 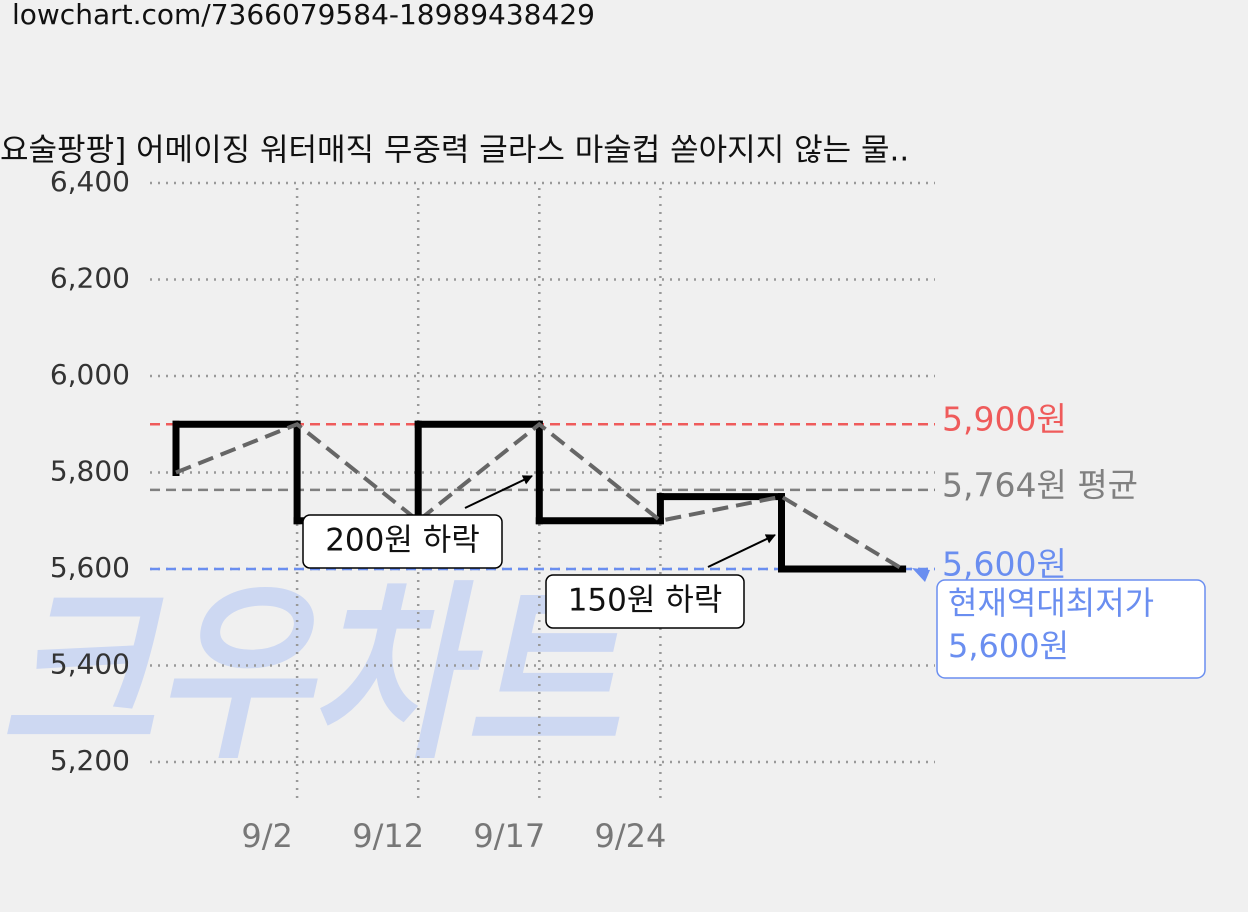 What do you see at coordinates (90, 471) in the screenshot?
I see `y-tick-label: 5,800` at bounding box center [90, 471].